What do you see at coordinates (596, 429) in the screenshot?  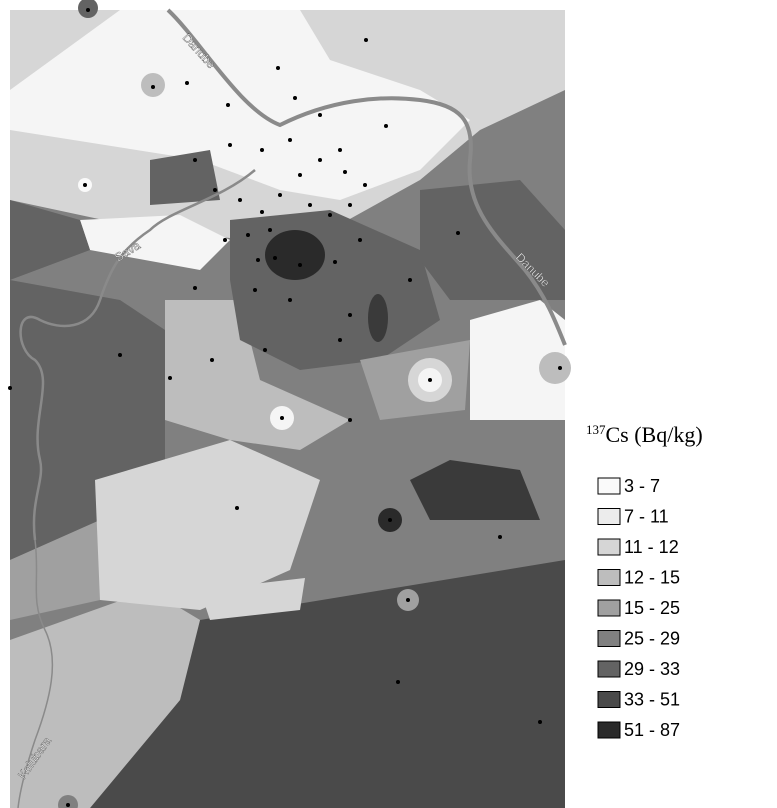 I see `legend-title-superscript: 137` at bounding box center [596, 429].